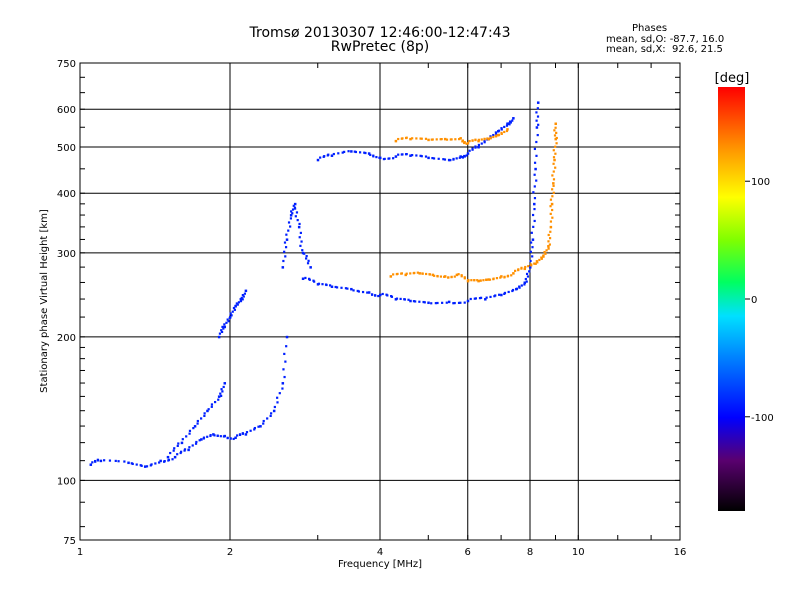  Describe the element at coordinates (66, 64) in the screenshot. I see `y-tick-label: 750` at that location.